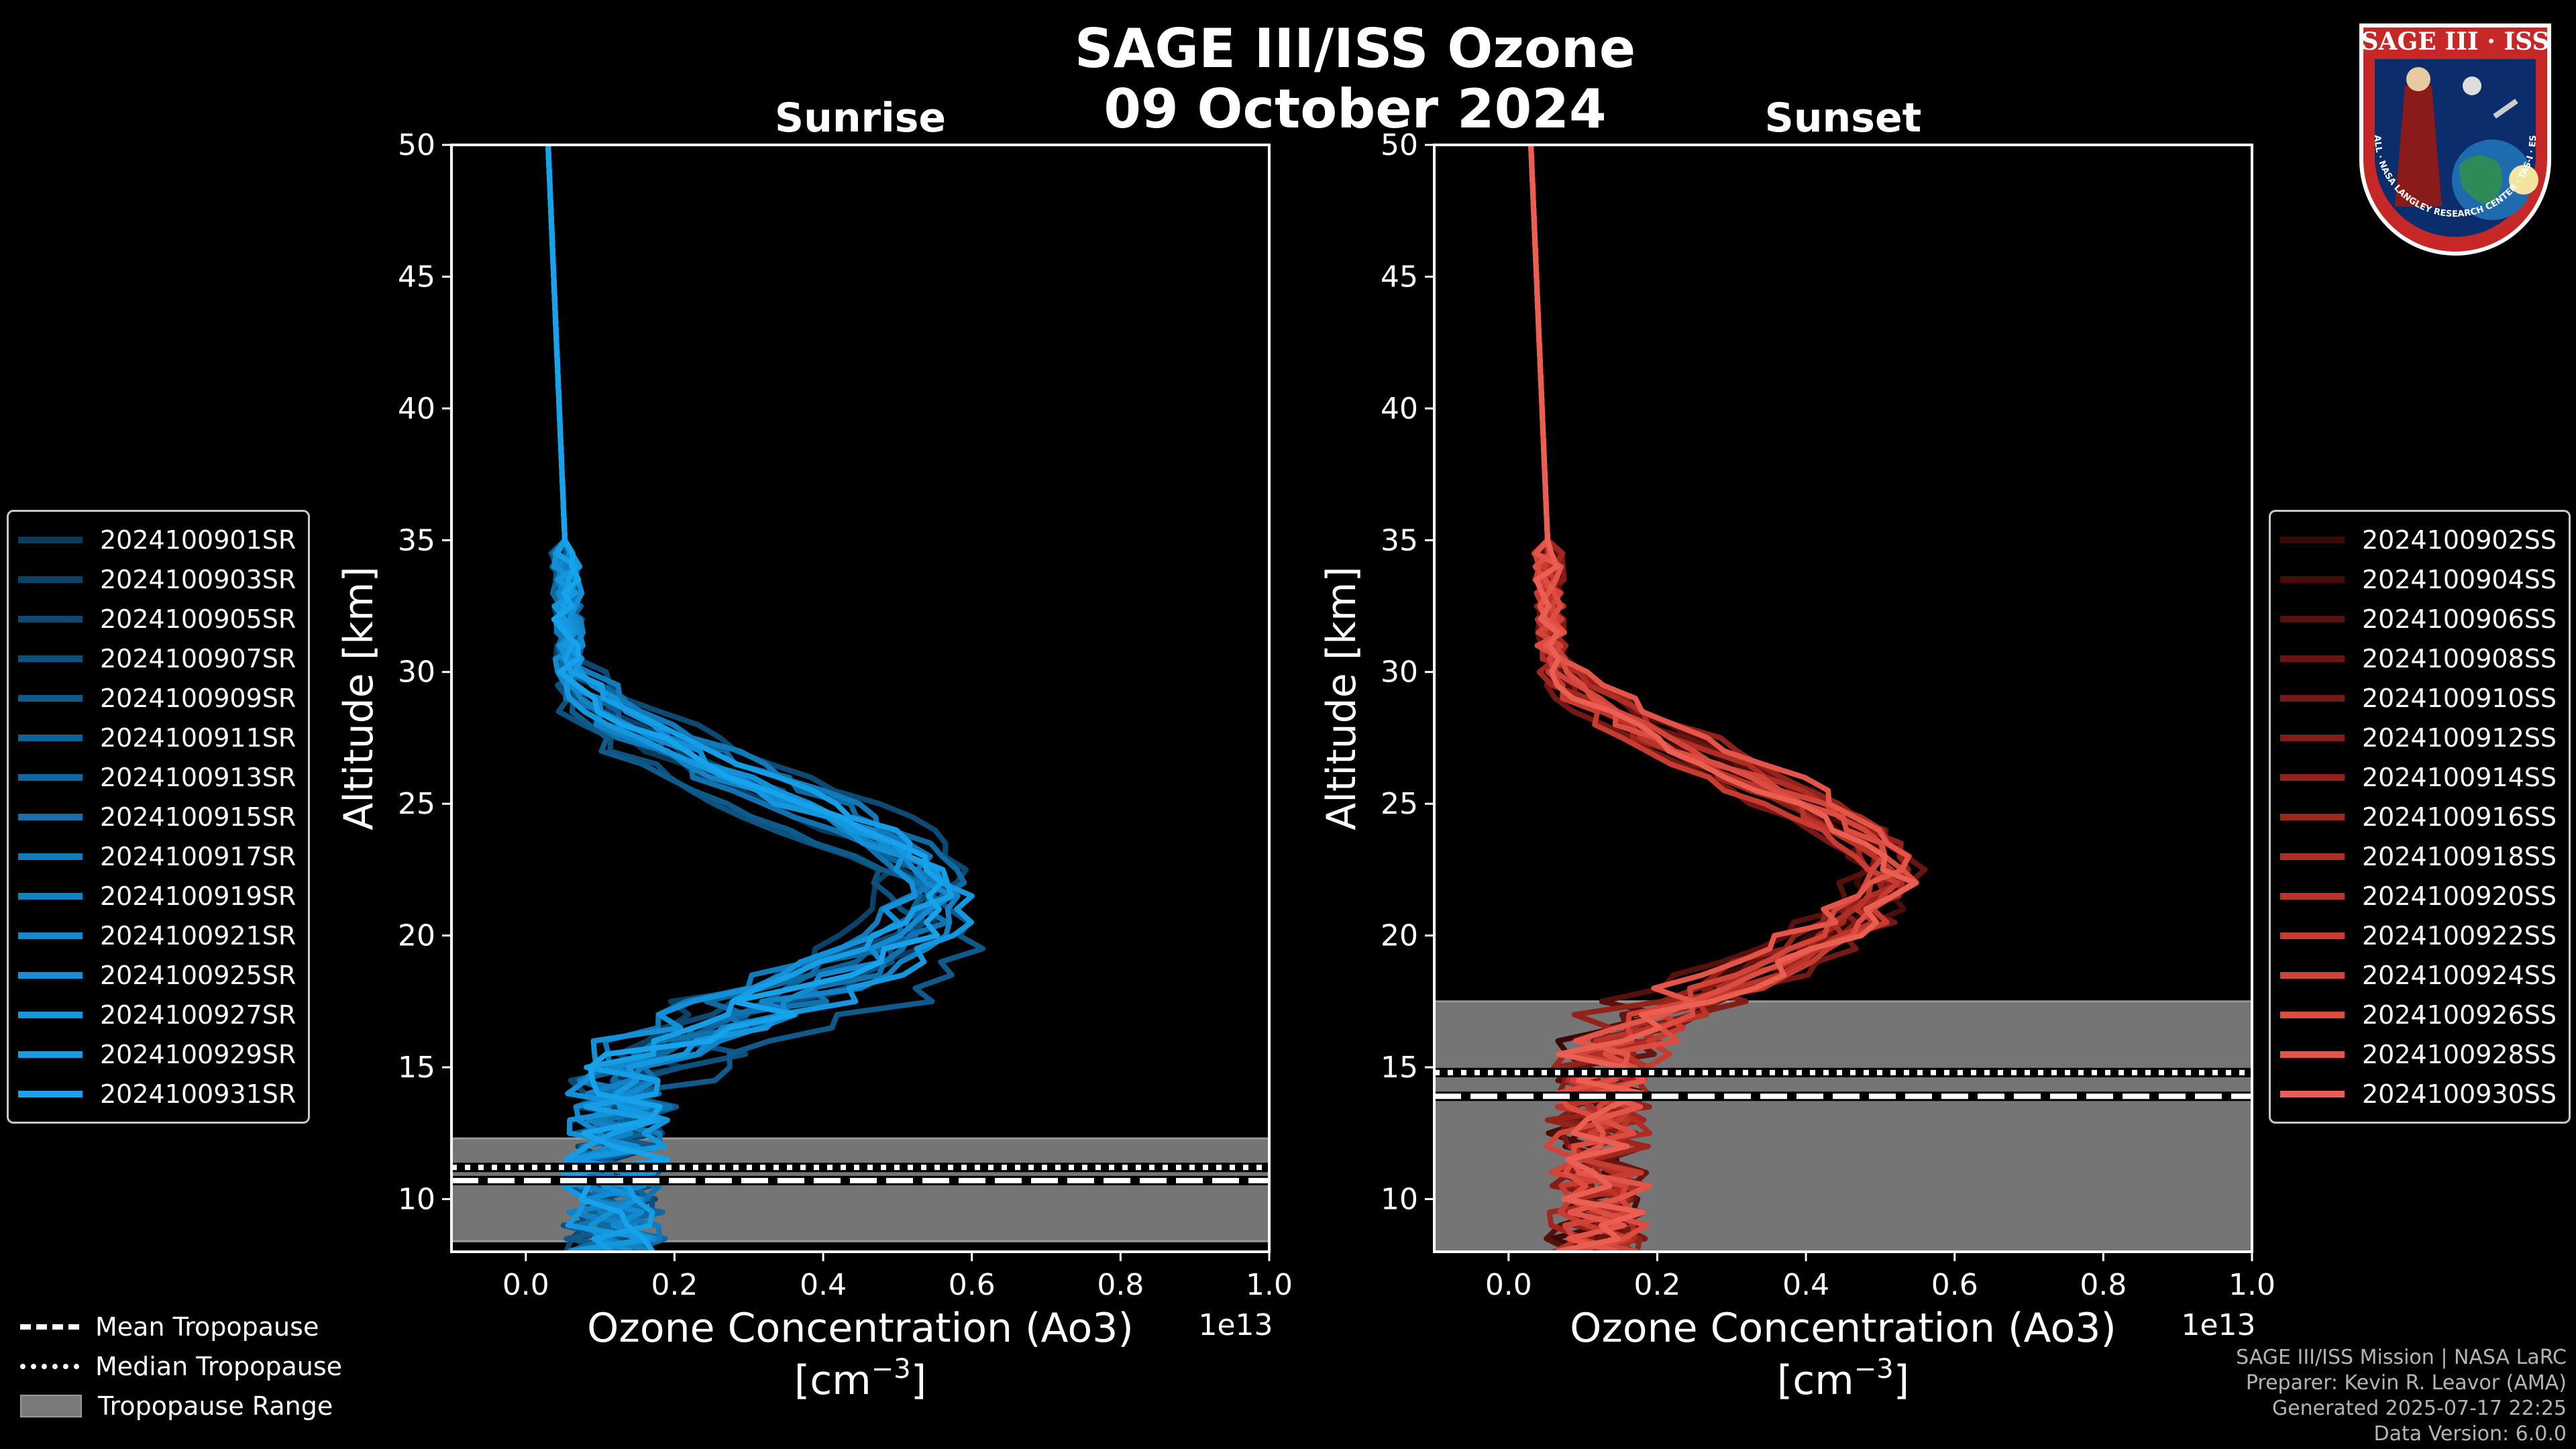  I want to click on legend-item: 2024100930SS, so click(2418, 1094).